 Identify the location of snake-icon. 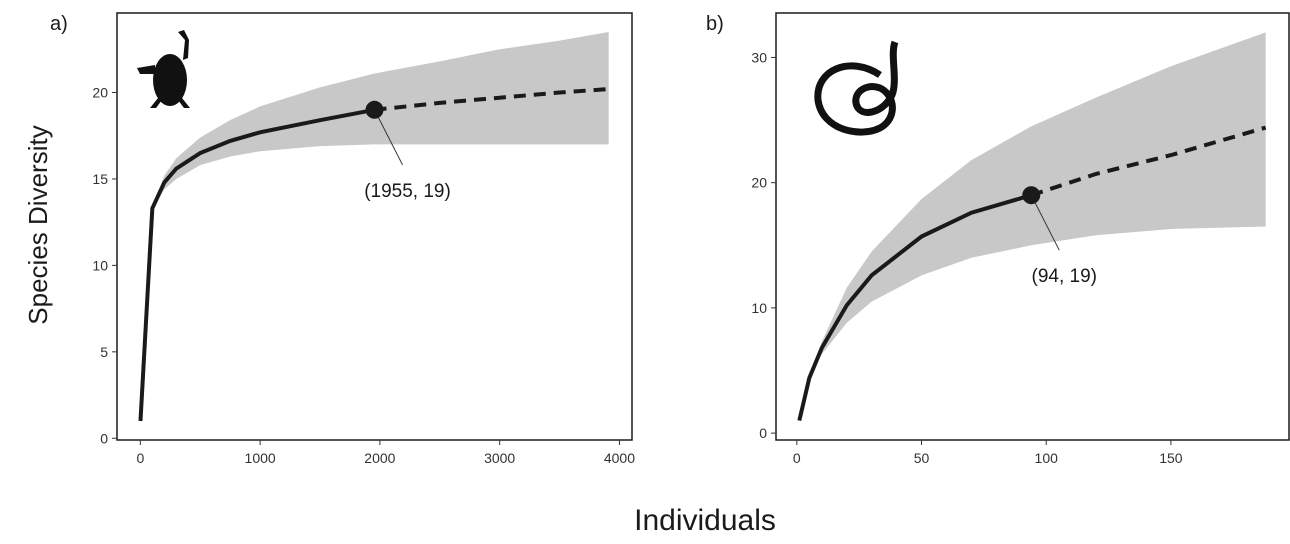
(856, 88).